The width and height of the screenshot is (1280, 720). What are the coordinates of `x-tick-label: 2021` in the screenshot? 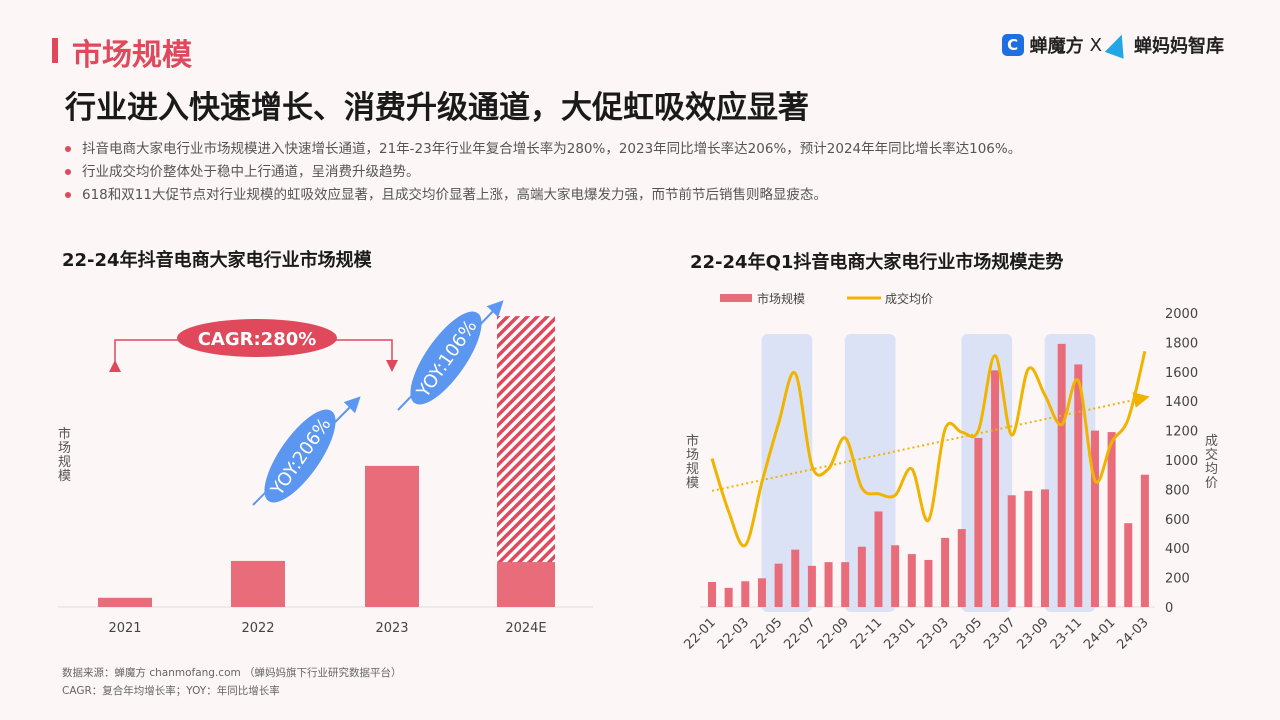 It's located at (124, 628).